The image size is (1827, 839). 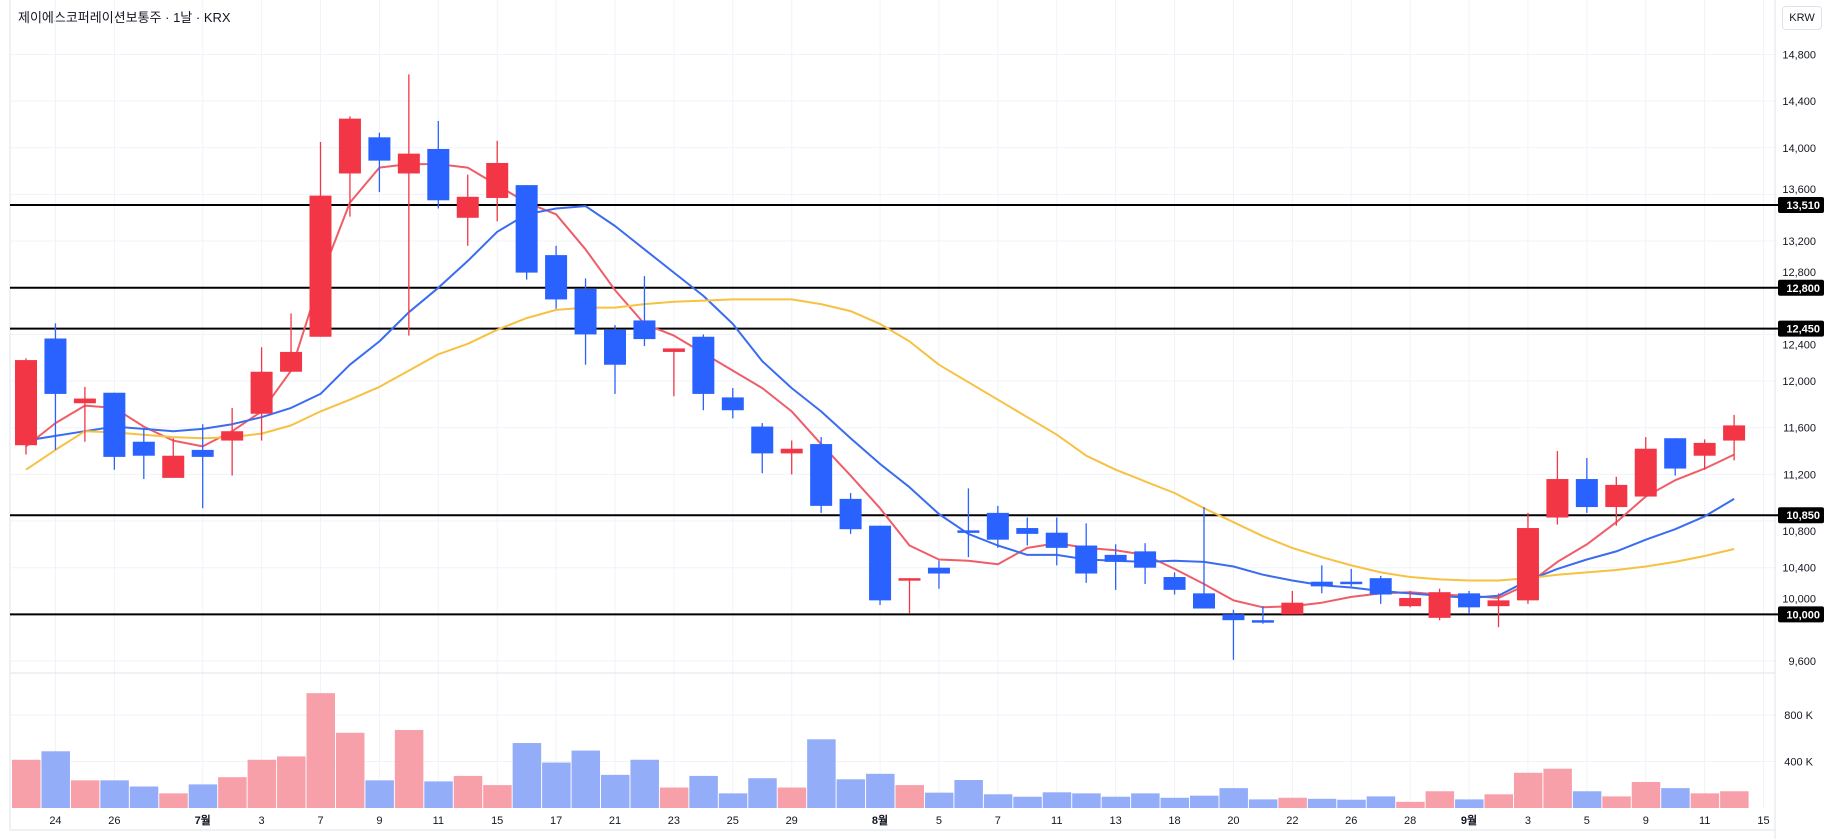 What do you see at coordinates (1116, 821) in the screenshot?
I see `time-axis-label: 13` at bounding box center [1116, 821].